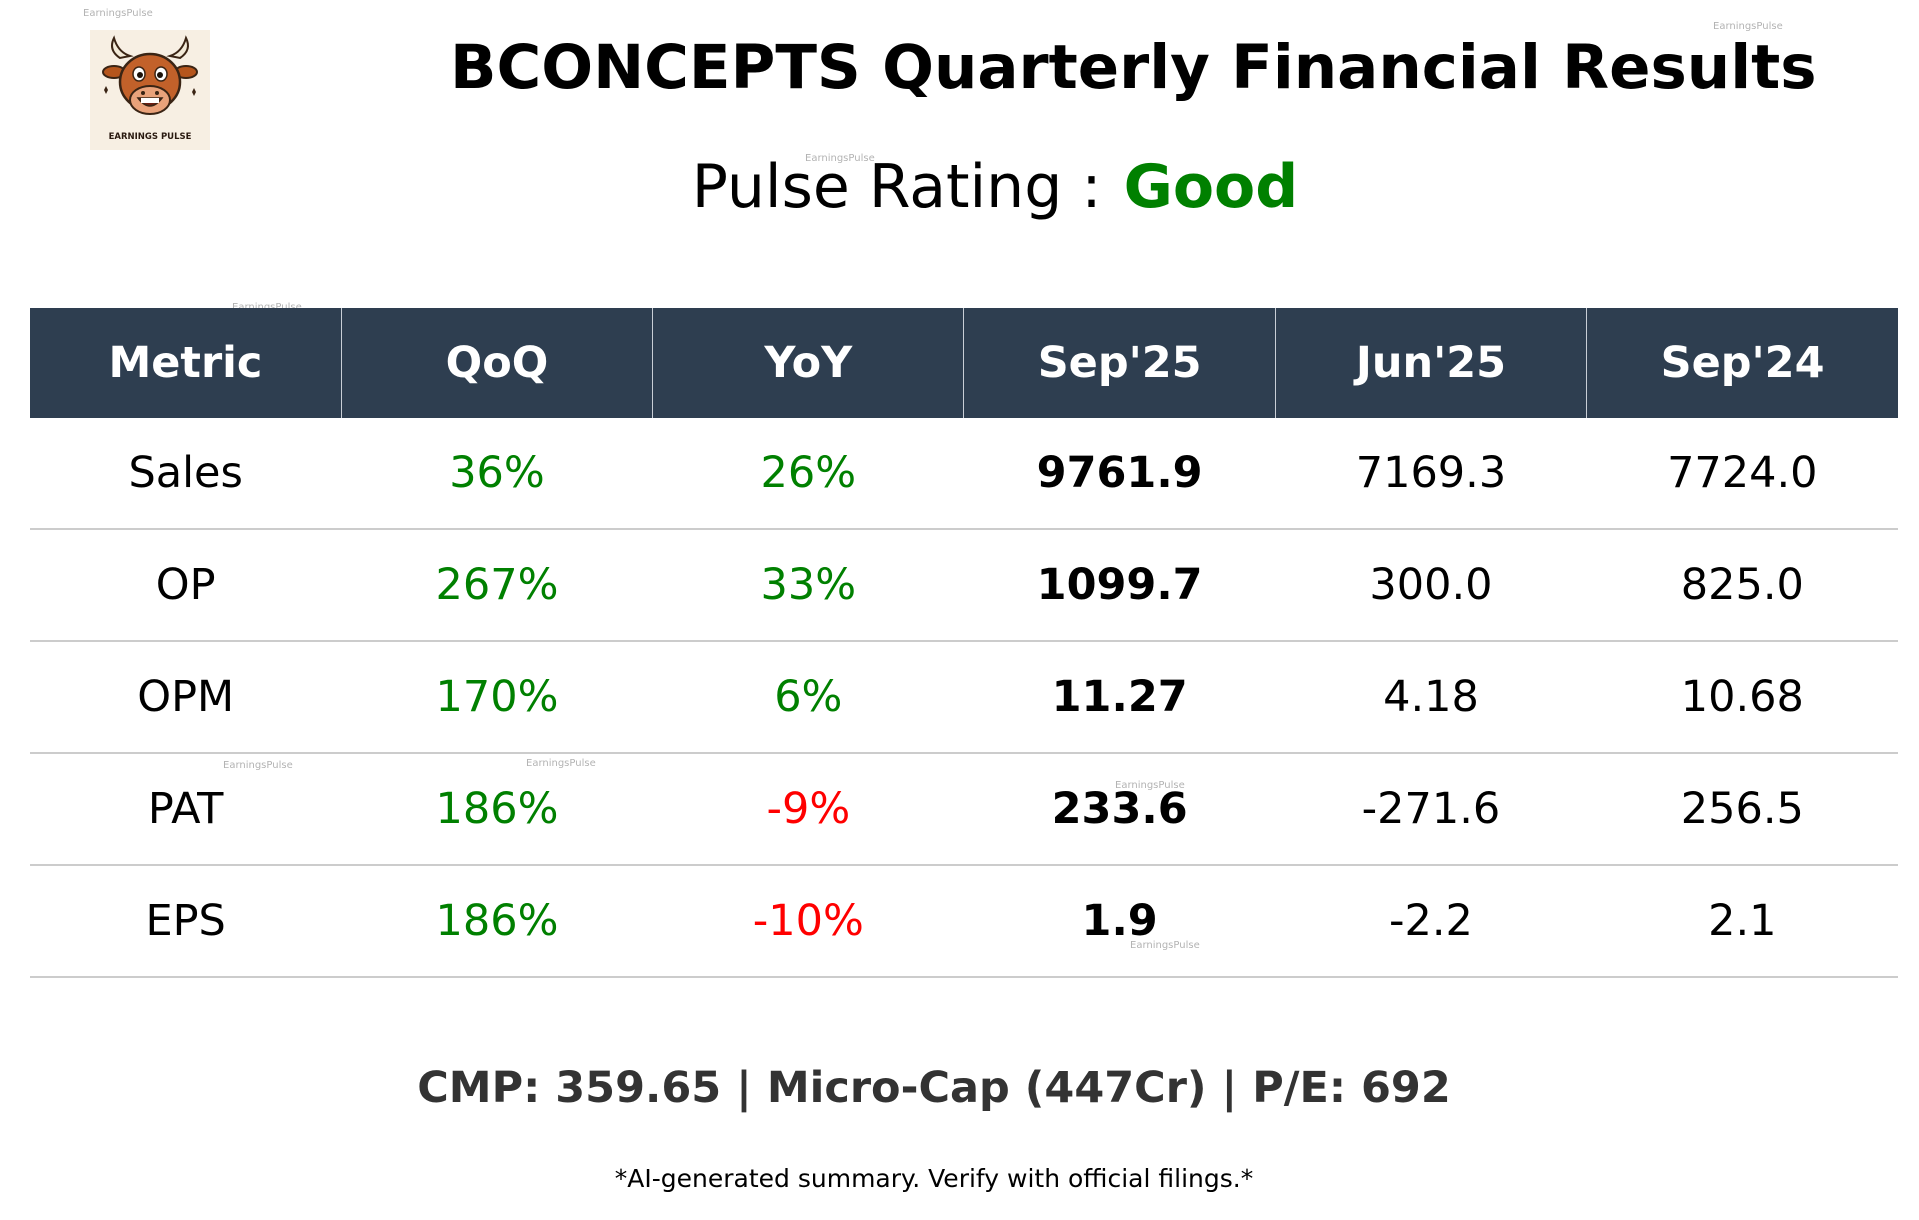  What do you see at coordinates (1431, 809) in the screenshot?
I see `jun25-cell: -271.6` at bounding box center [1431, 809].